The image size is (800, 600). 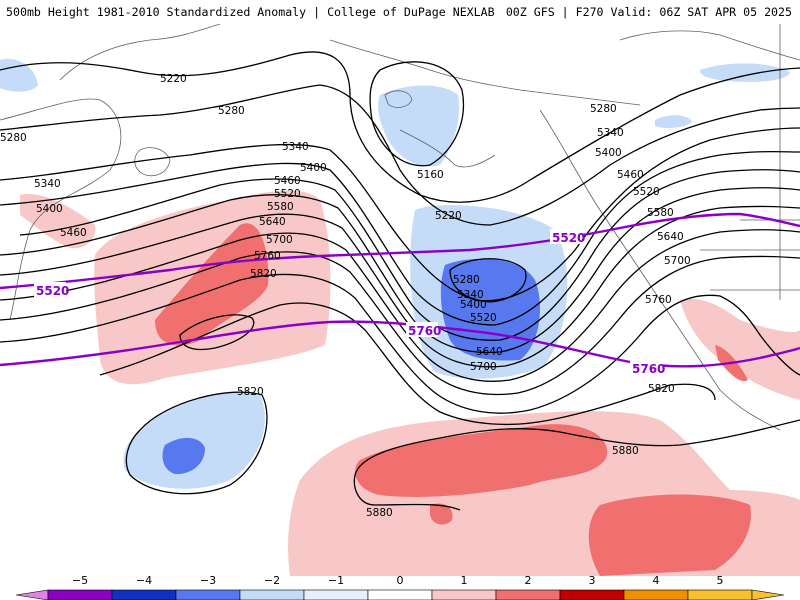 What do you see at coordinates (656, 594) in the screenshot?
I see `swatch-pos4` at bounding box center [656, 594].